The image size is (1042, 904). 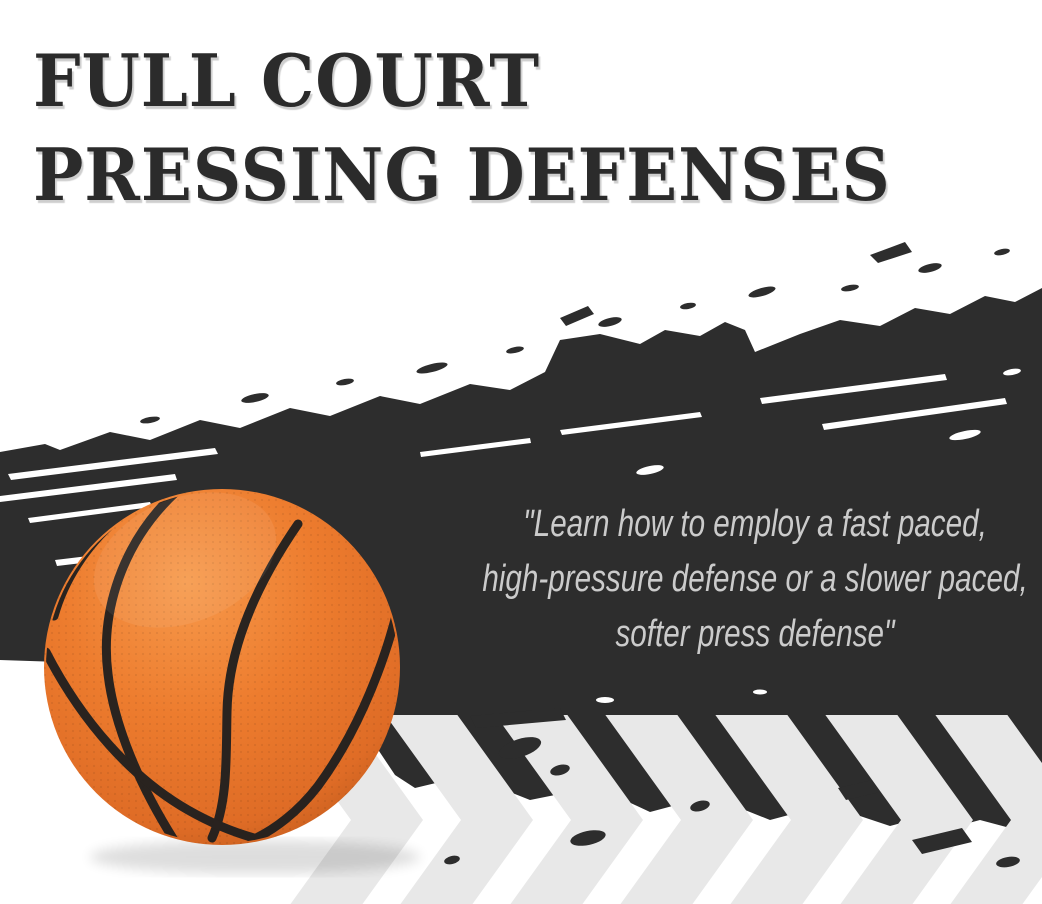 What do you see at coordinates (287, 80) in the screenshot?
I see `title-line-1: FULL COURT` at bounding box center [287, 80].